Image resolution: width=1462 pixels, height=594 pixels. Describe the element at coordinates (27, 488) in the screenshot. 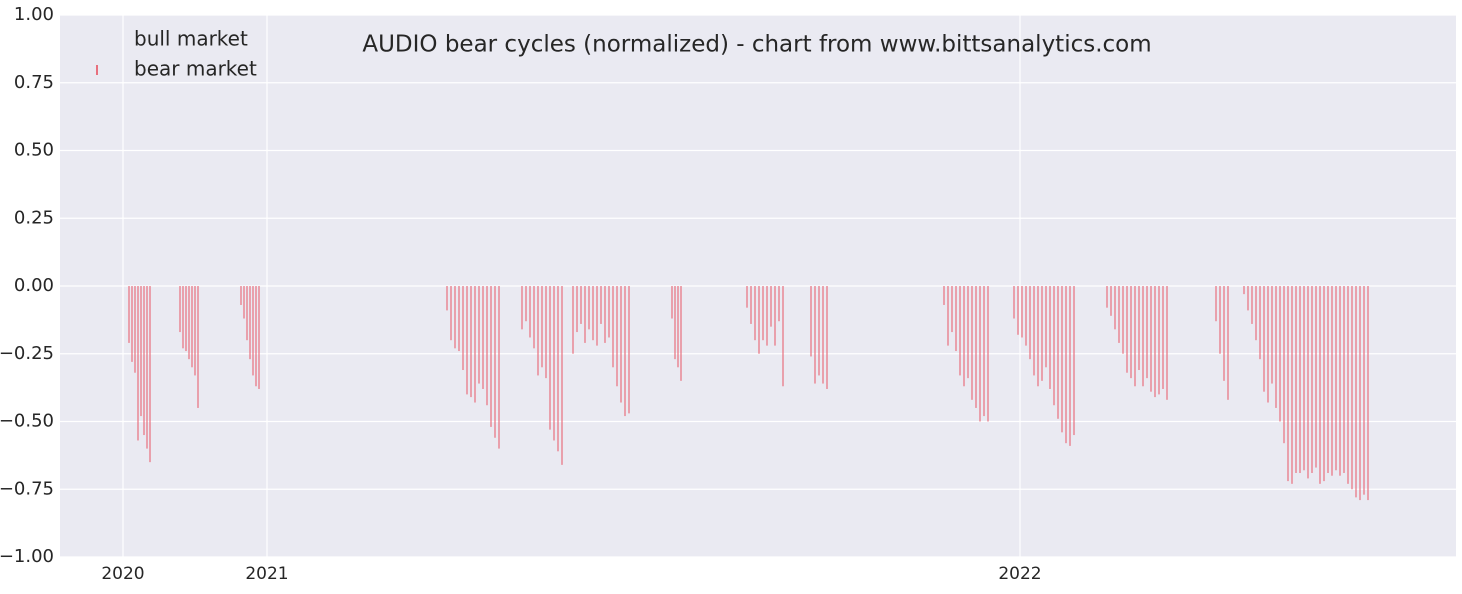

I see `y-tick-label: −0.75` at that location.